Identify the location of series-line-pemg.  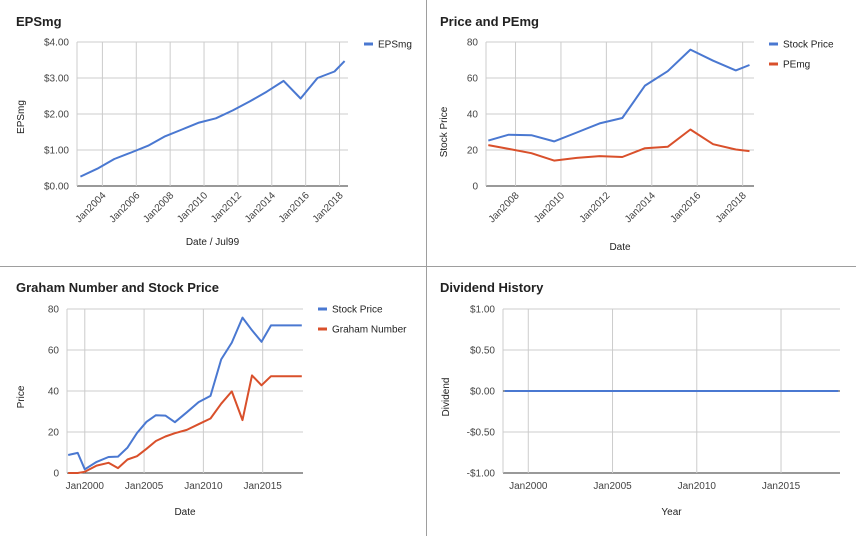
(619, 145).